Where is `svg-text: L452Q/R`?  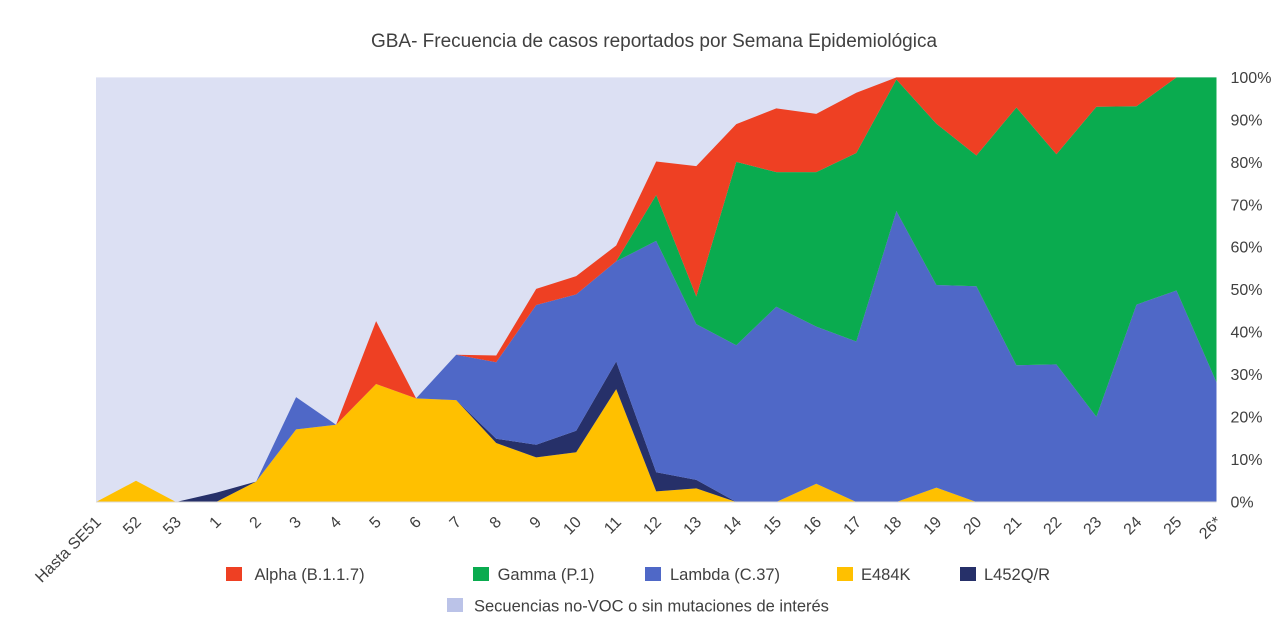
svg-text: L452Q/R is located at coordinates (1017, 575).